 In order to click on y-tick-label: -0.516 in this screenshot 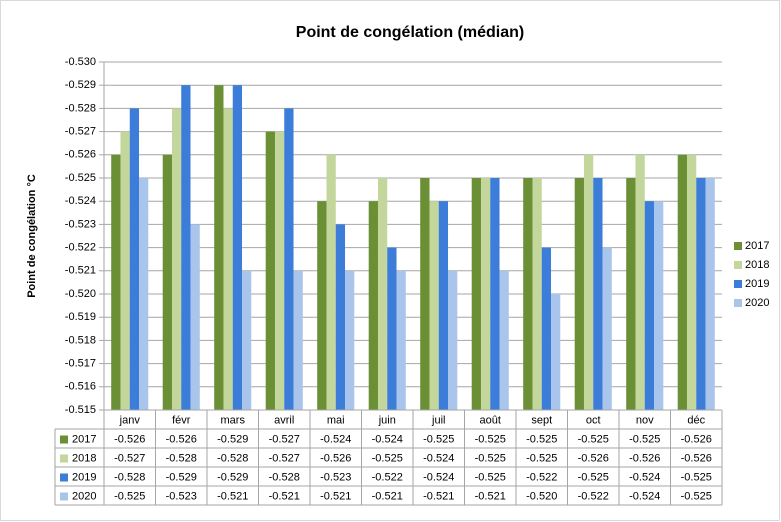, I will do `click(80, 387)`.